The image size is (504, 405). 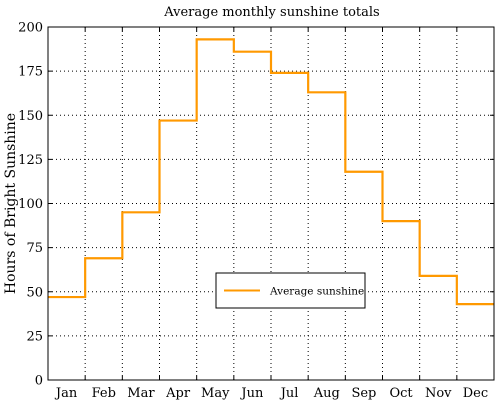 I want to click on y-tick-label: 100, so click(x=30, y=204).